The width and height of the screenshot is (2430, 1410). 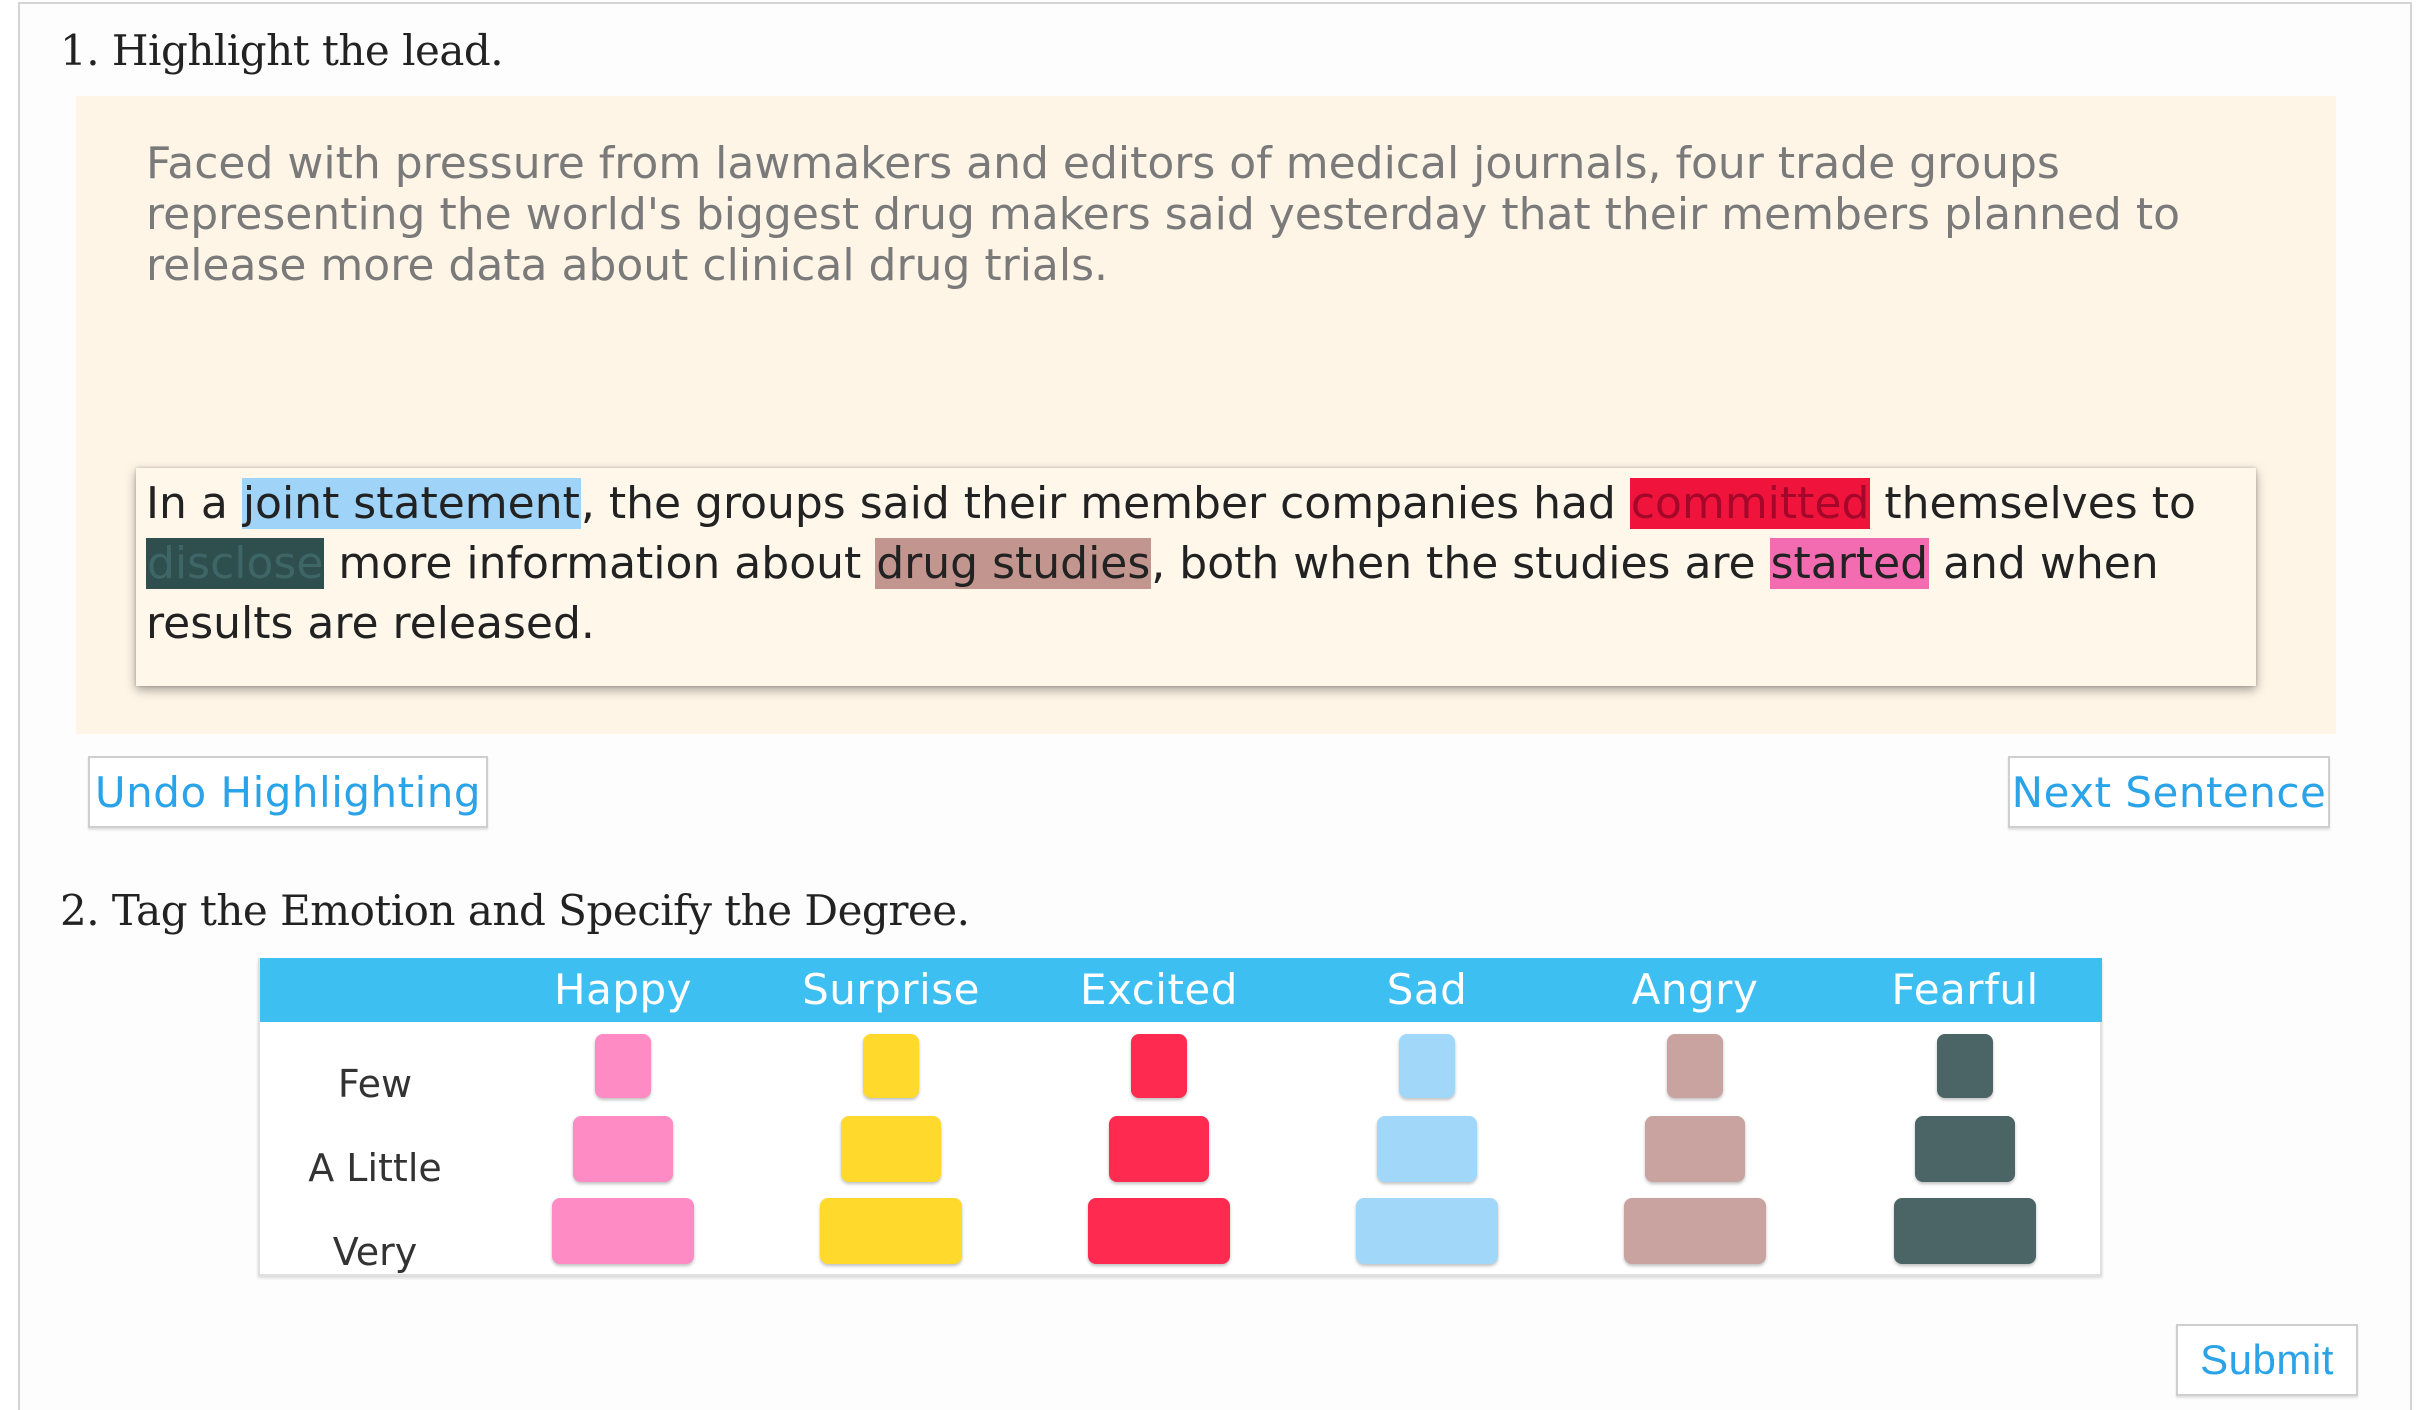 I want to click on swatch-angry-a-little, so click(x=1695, y=1149).